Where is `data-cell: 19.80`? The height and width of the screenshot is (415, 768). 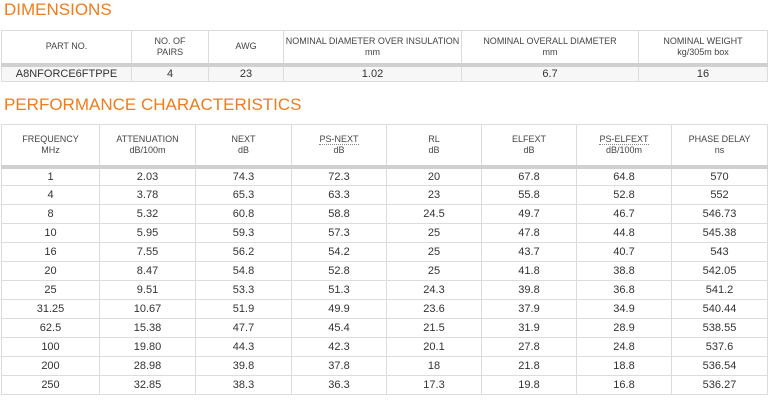
data-cell: 19.80 is located at coordinates (147, 347).